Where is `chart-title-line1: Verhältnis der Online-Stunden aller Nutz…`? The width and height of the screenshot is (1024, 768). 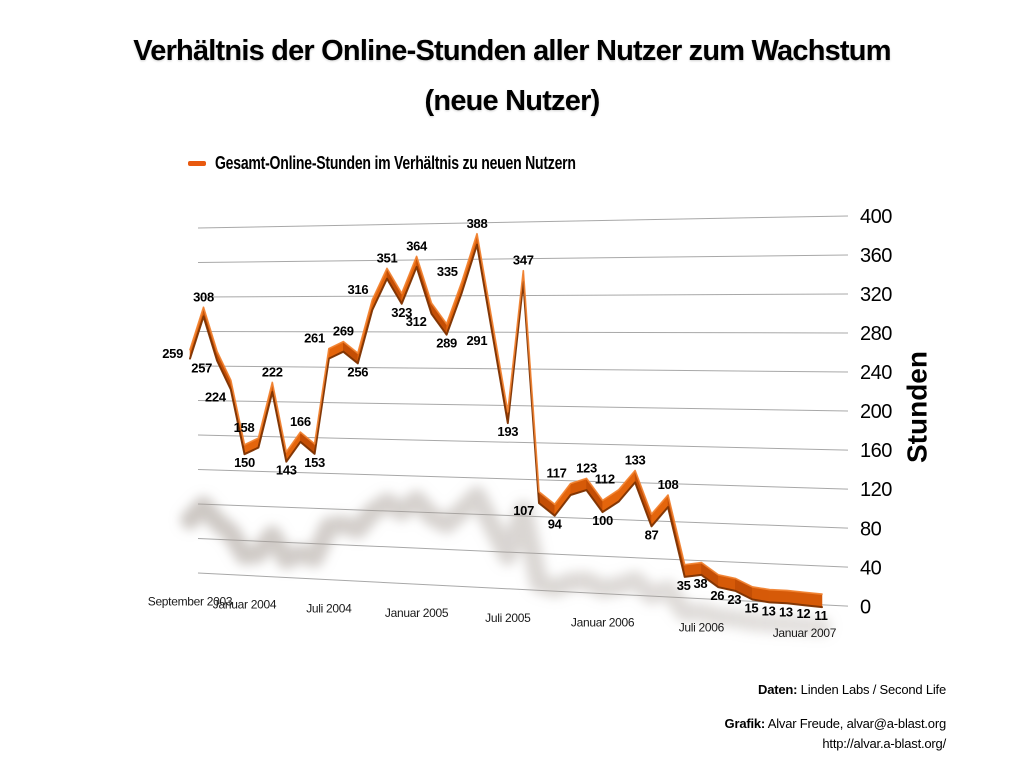
chart-title-line1: Verhältnis der Online-Stunden aller Nutz… is located at coordinates (512, 51).